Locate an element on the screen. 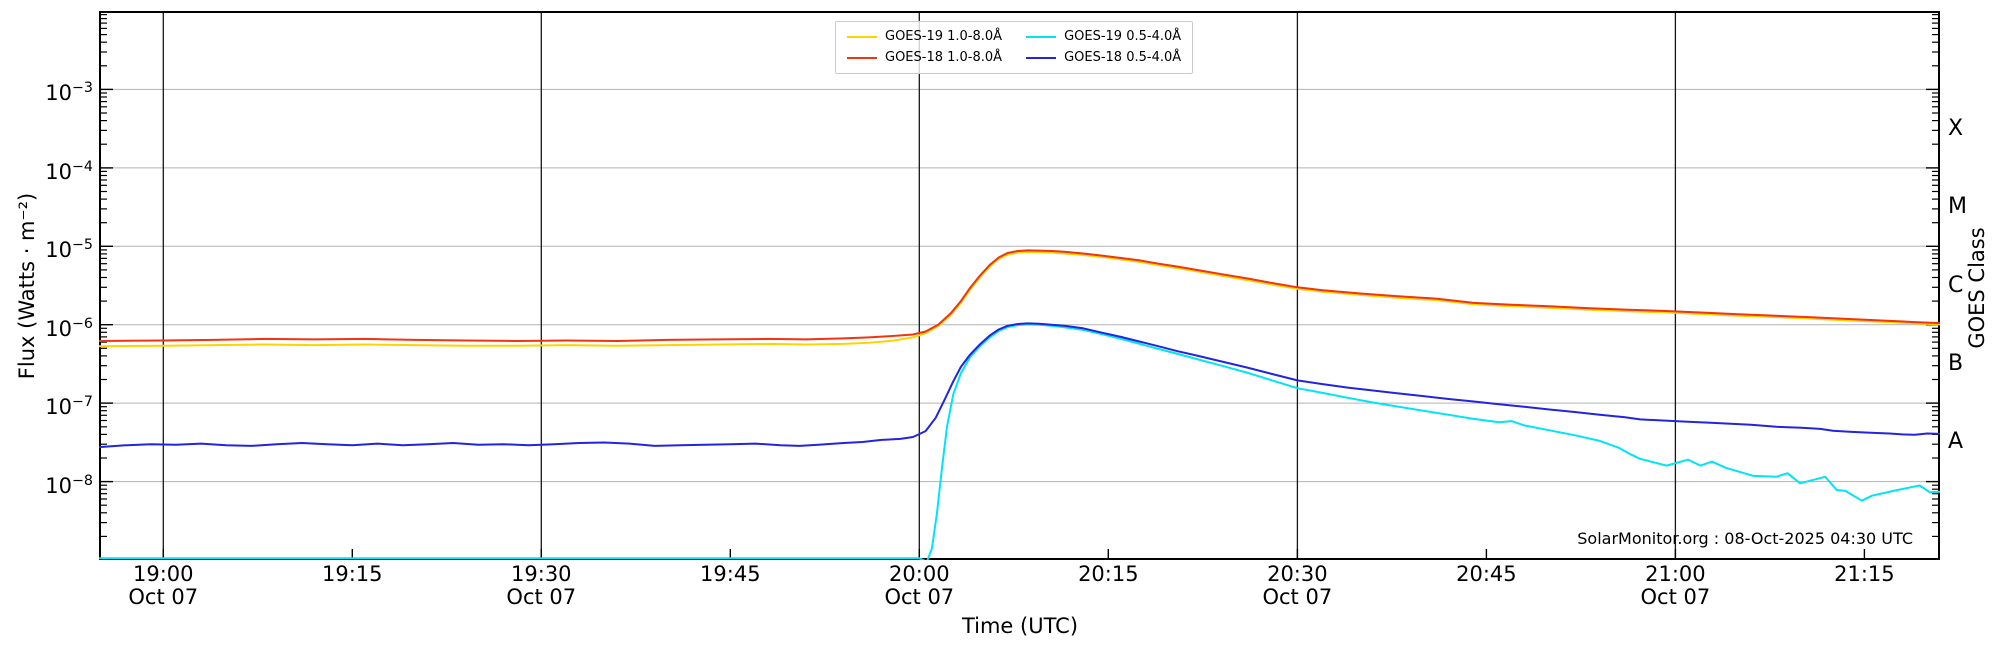 The height and width of the screenshot is (650, 2000). goes-class-label-m: M is located at coordinates (1957, 207).